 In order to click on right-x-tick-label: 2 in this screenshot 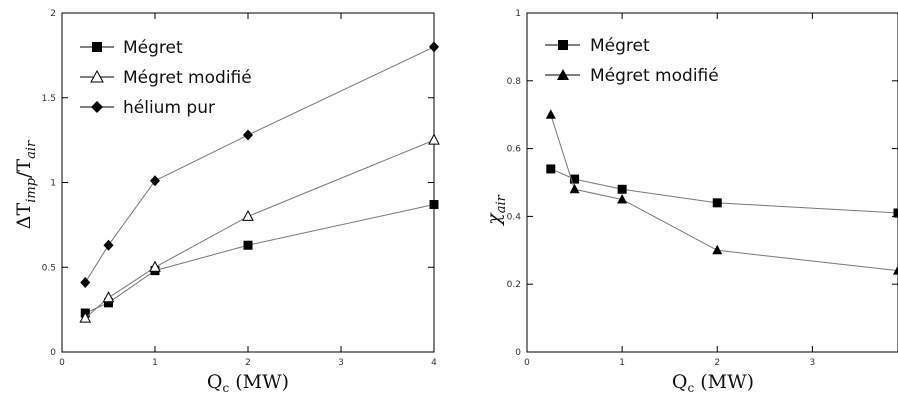, I will do `click(717, 363)`.